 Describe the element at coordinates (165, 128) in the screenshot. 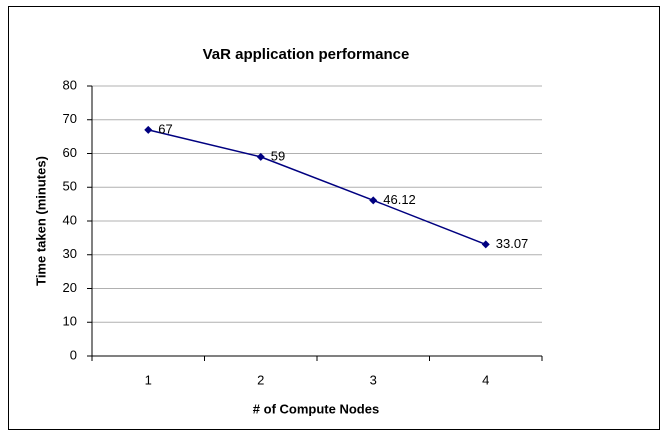

I see `data-label: 67` at that location.